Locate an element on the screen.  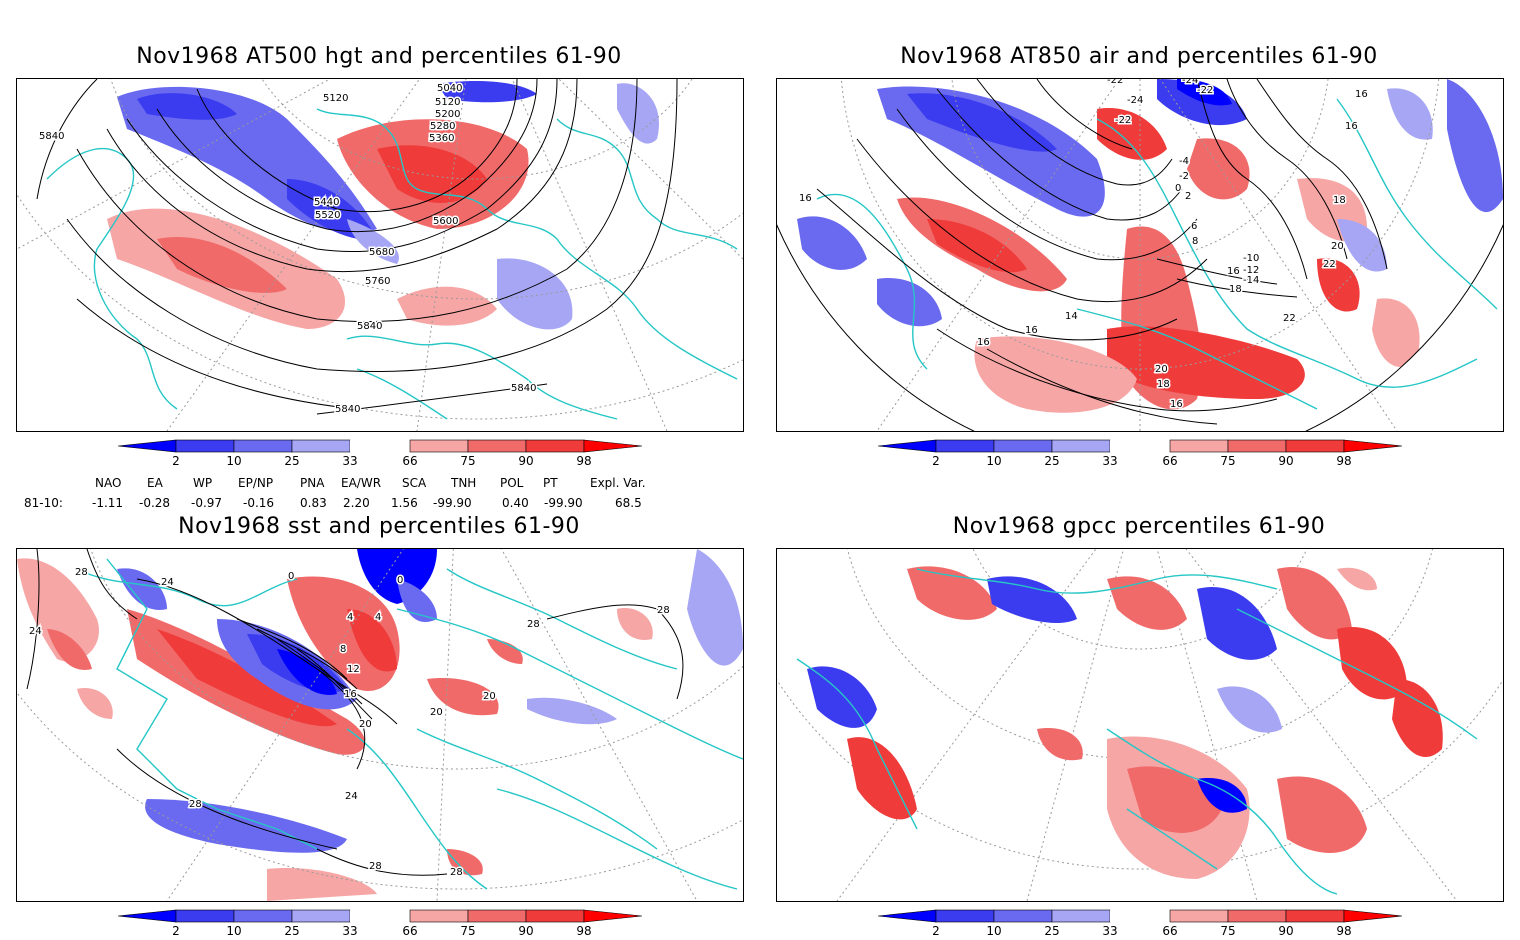
panel-title-hgt500: Nov1968 AT500 hgt and percentiles 61-90 is located at coordinates (379, 56).